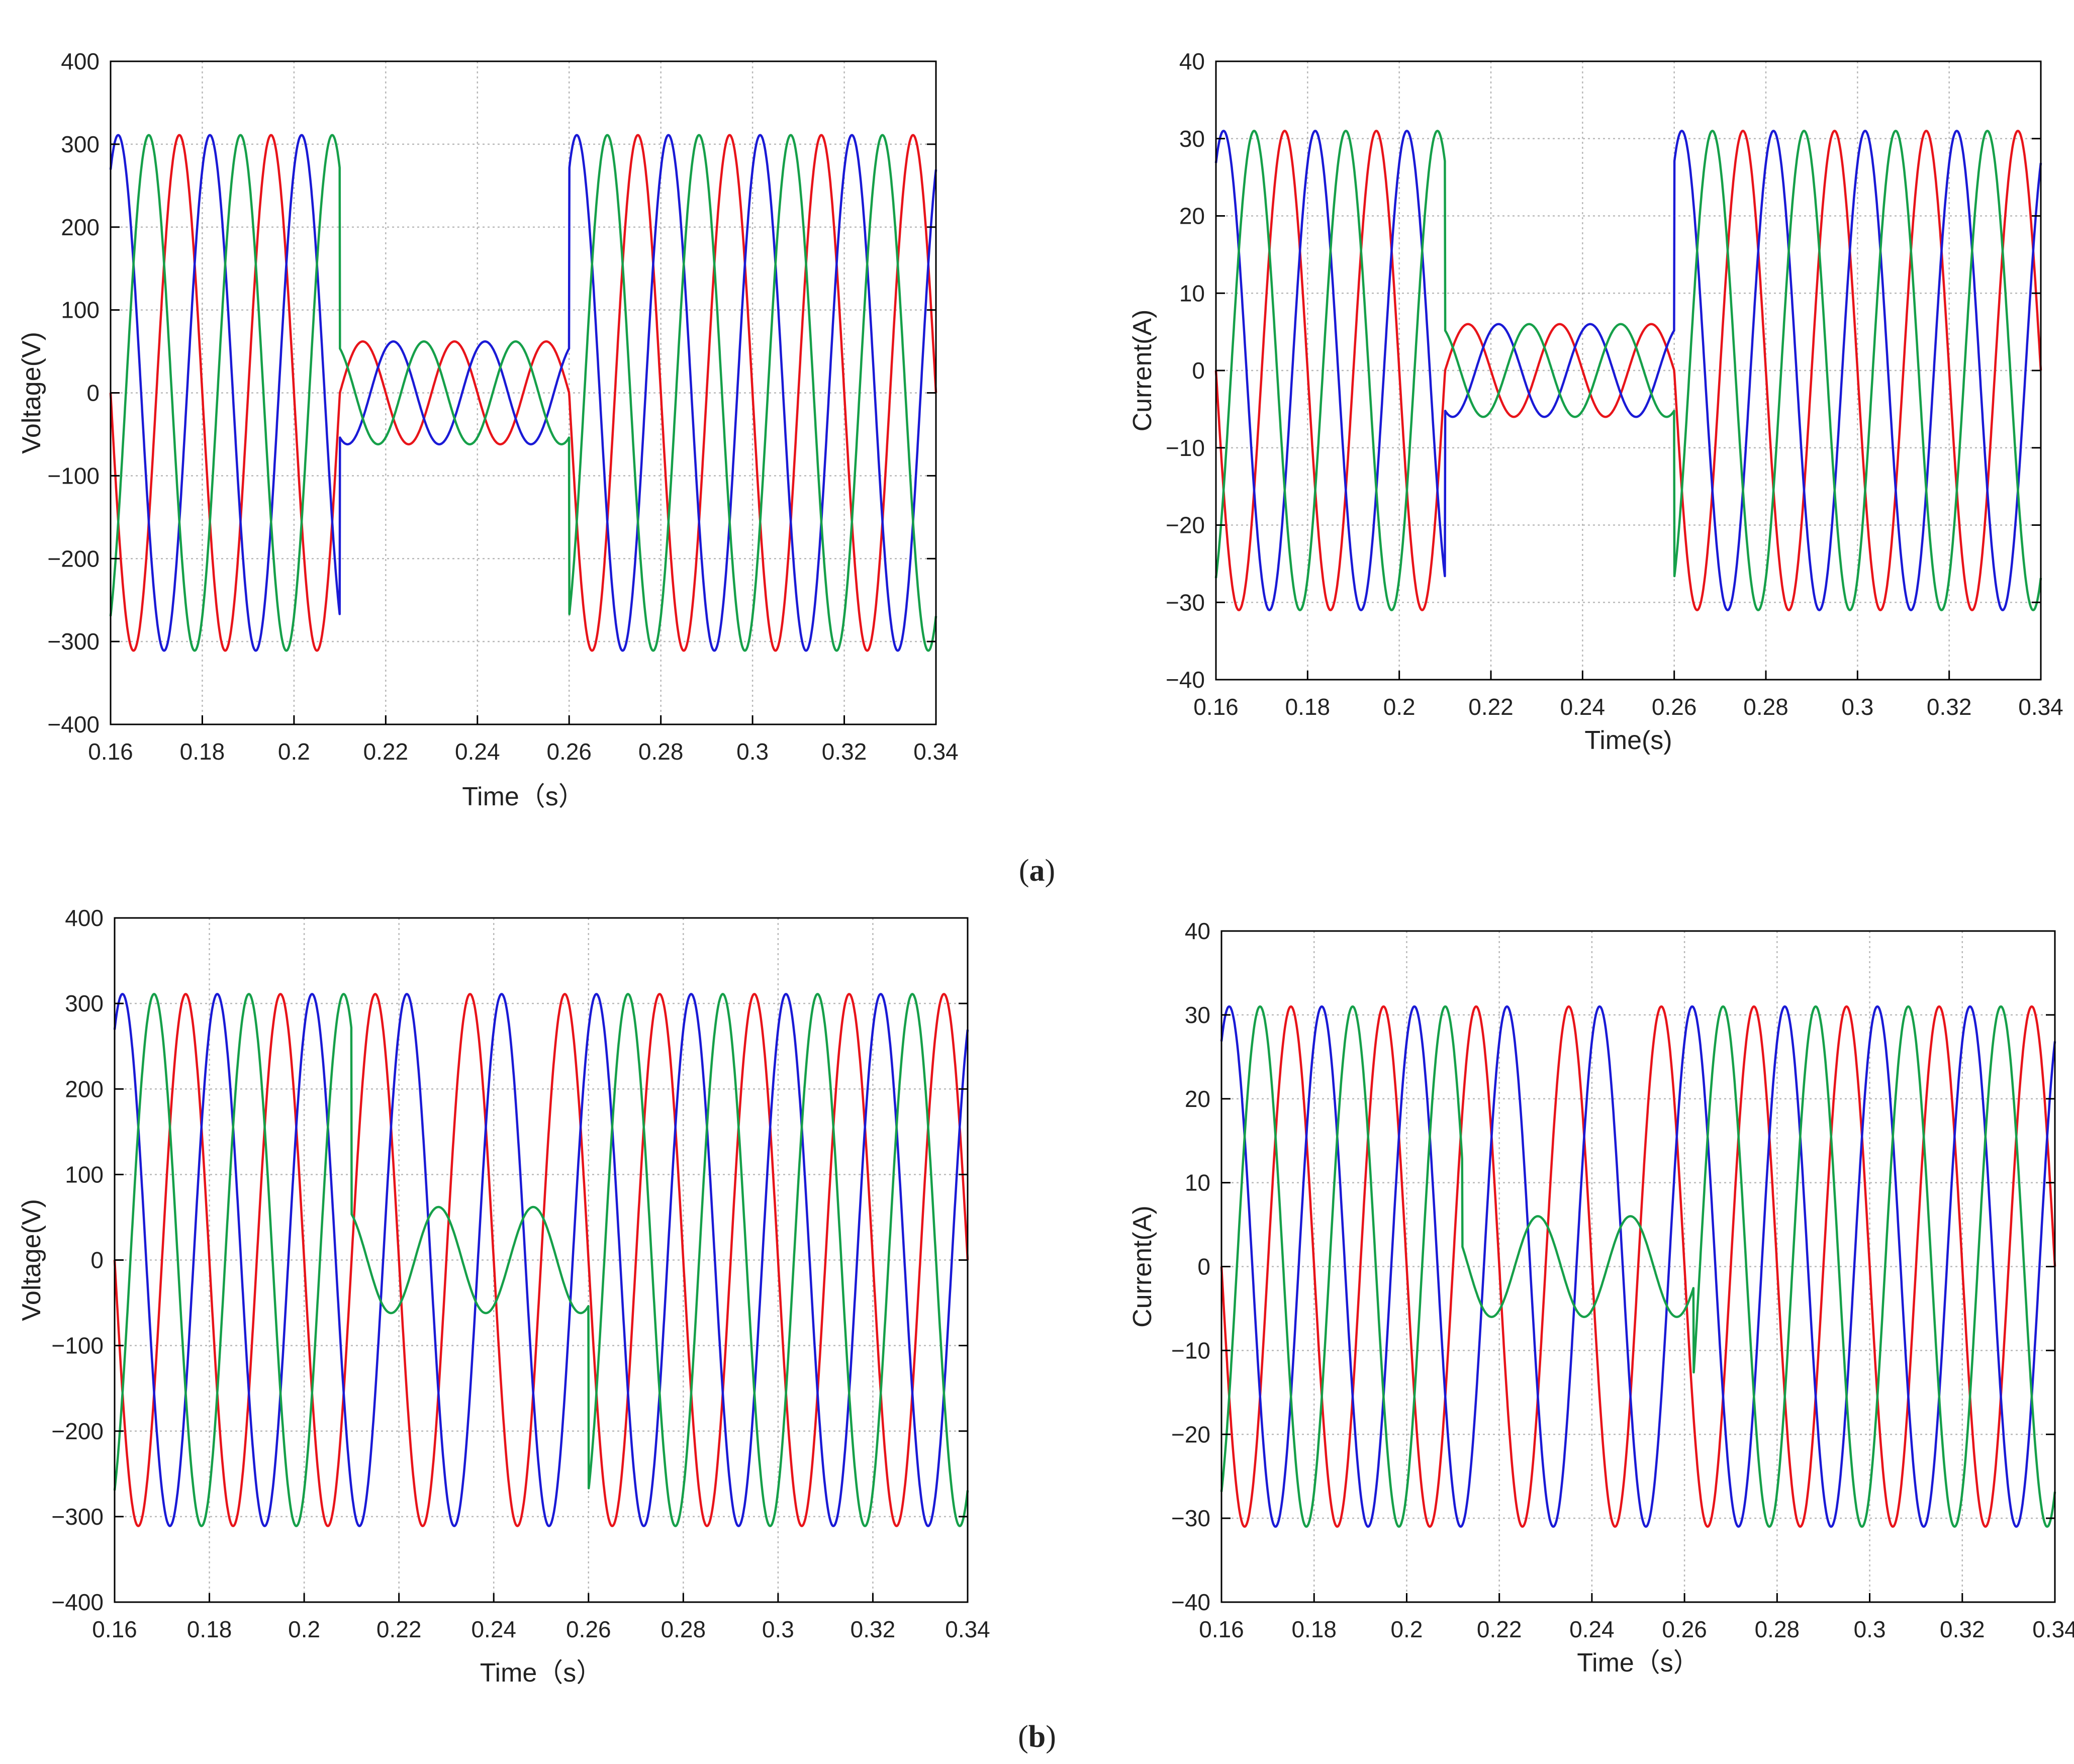  What do you see at coordinates (1197, 1015) in the screenshot?
I see `y-tick-label: 30` at bounding box center [1197, 1015].